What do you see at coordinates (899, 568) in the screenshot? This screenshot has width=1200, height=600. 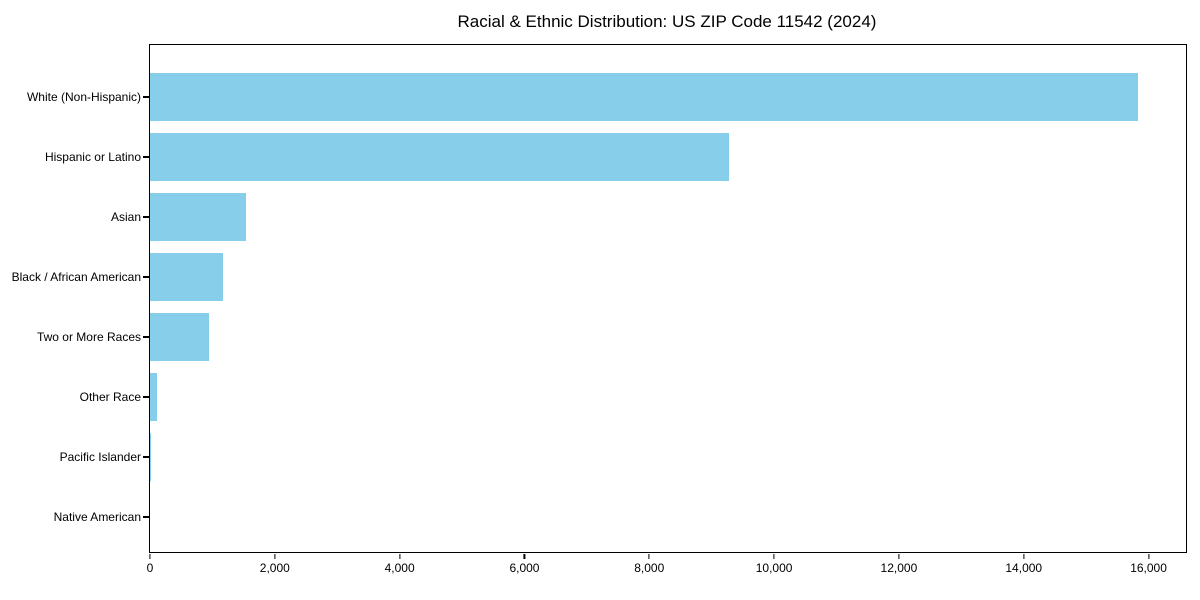 I see `x-axis-tick-label: 12,000` at bounding box center [899, 568].